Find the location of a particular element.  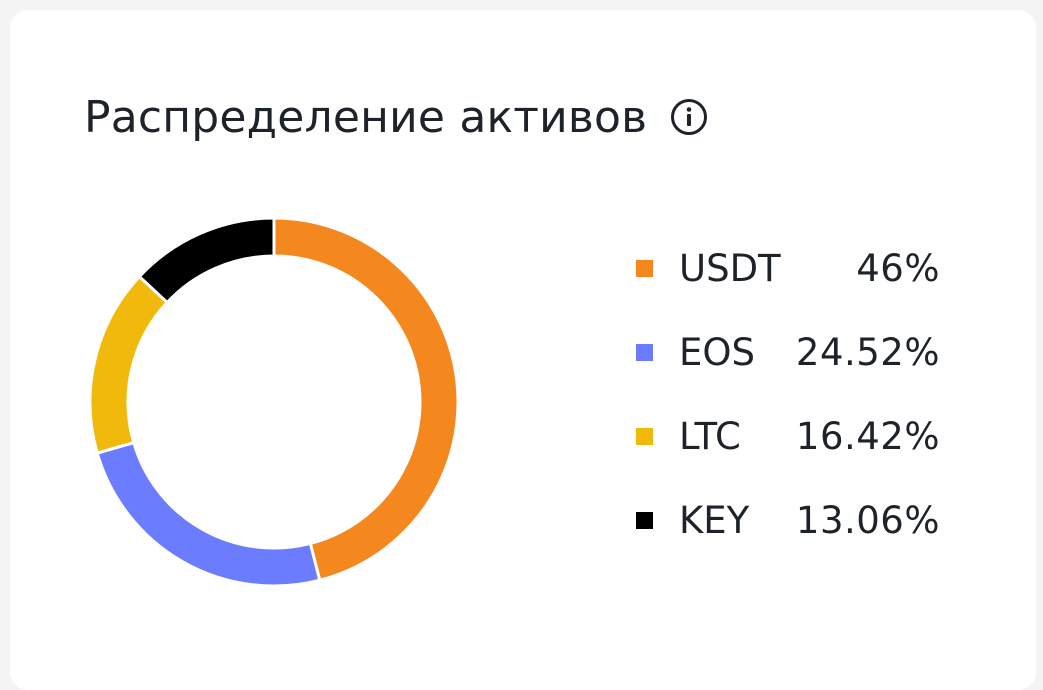

info-circle-icon is located at coordinates (689, 117).